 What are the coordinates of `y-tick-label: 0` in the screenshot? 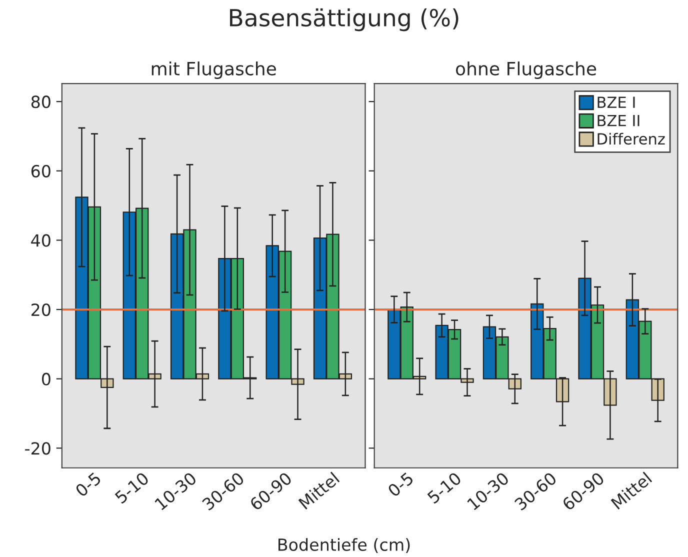 It's located at (46, 379).